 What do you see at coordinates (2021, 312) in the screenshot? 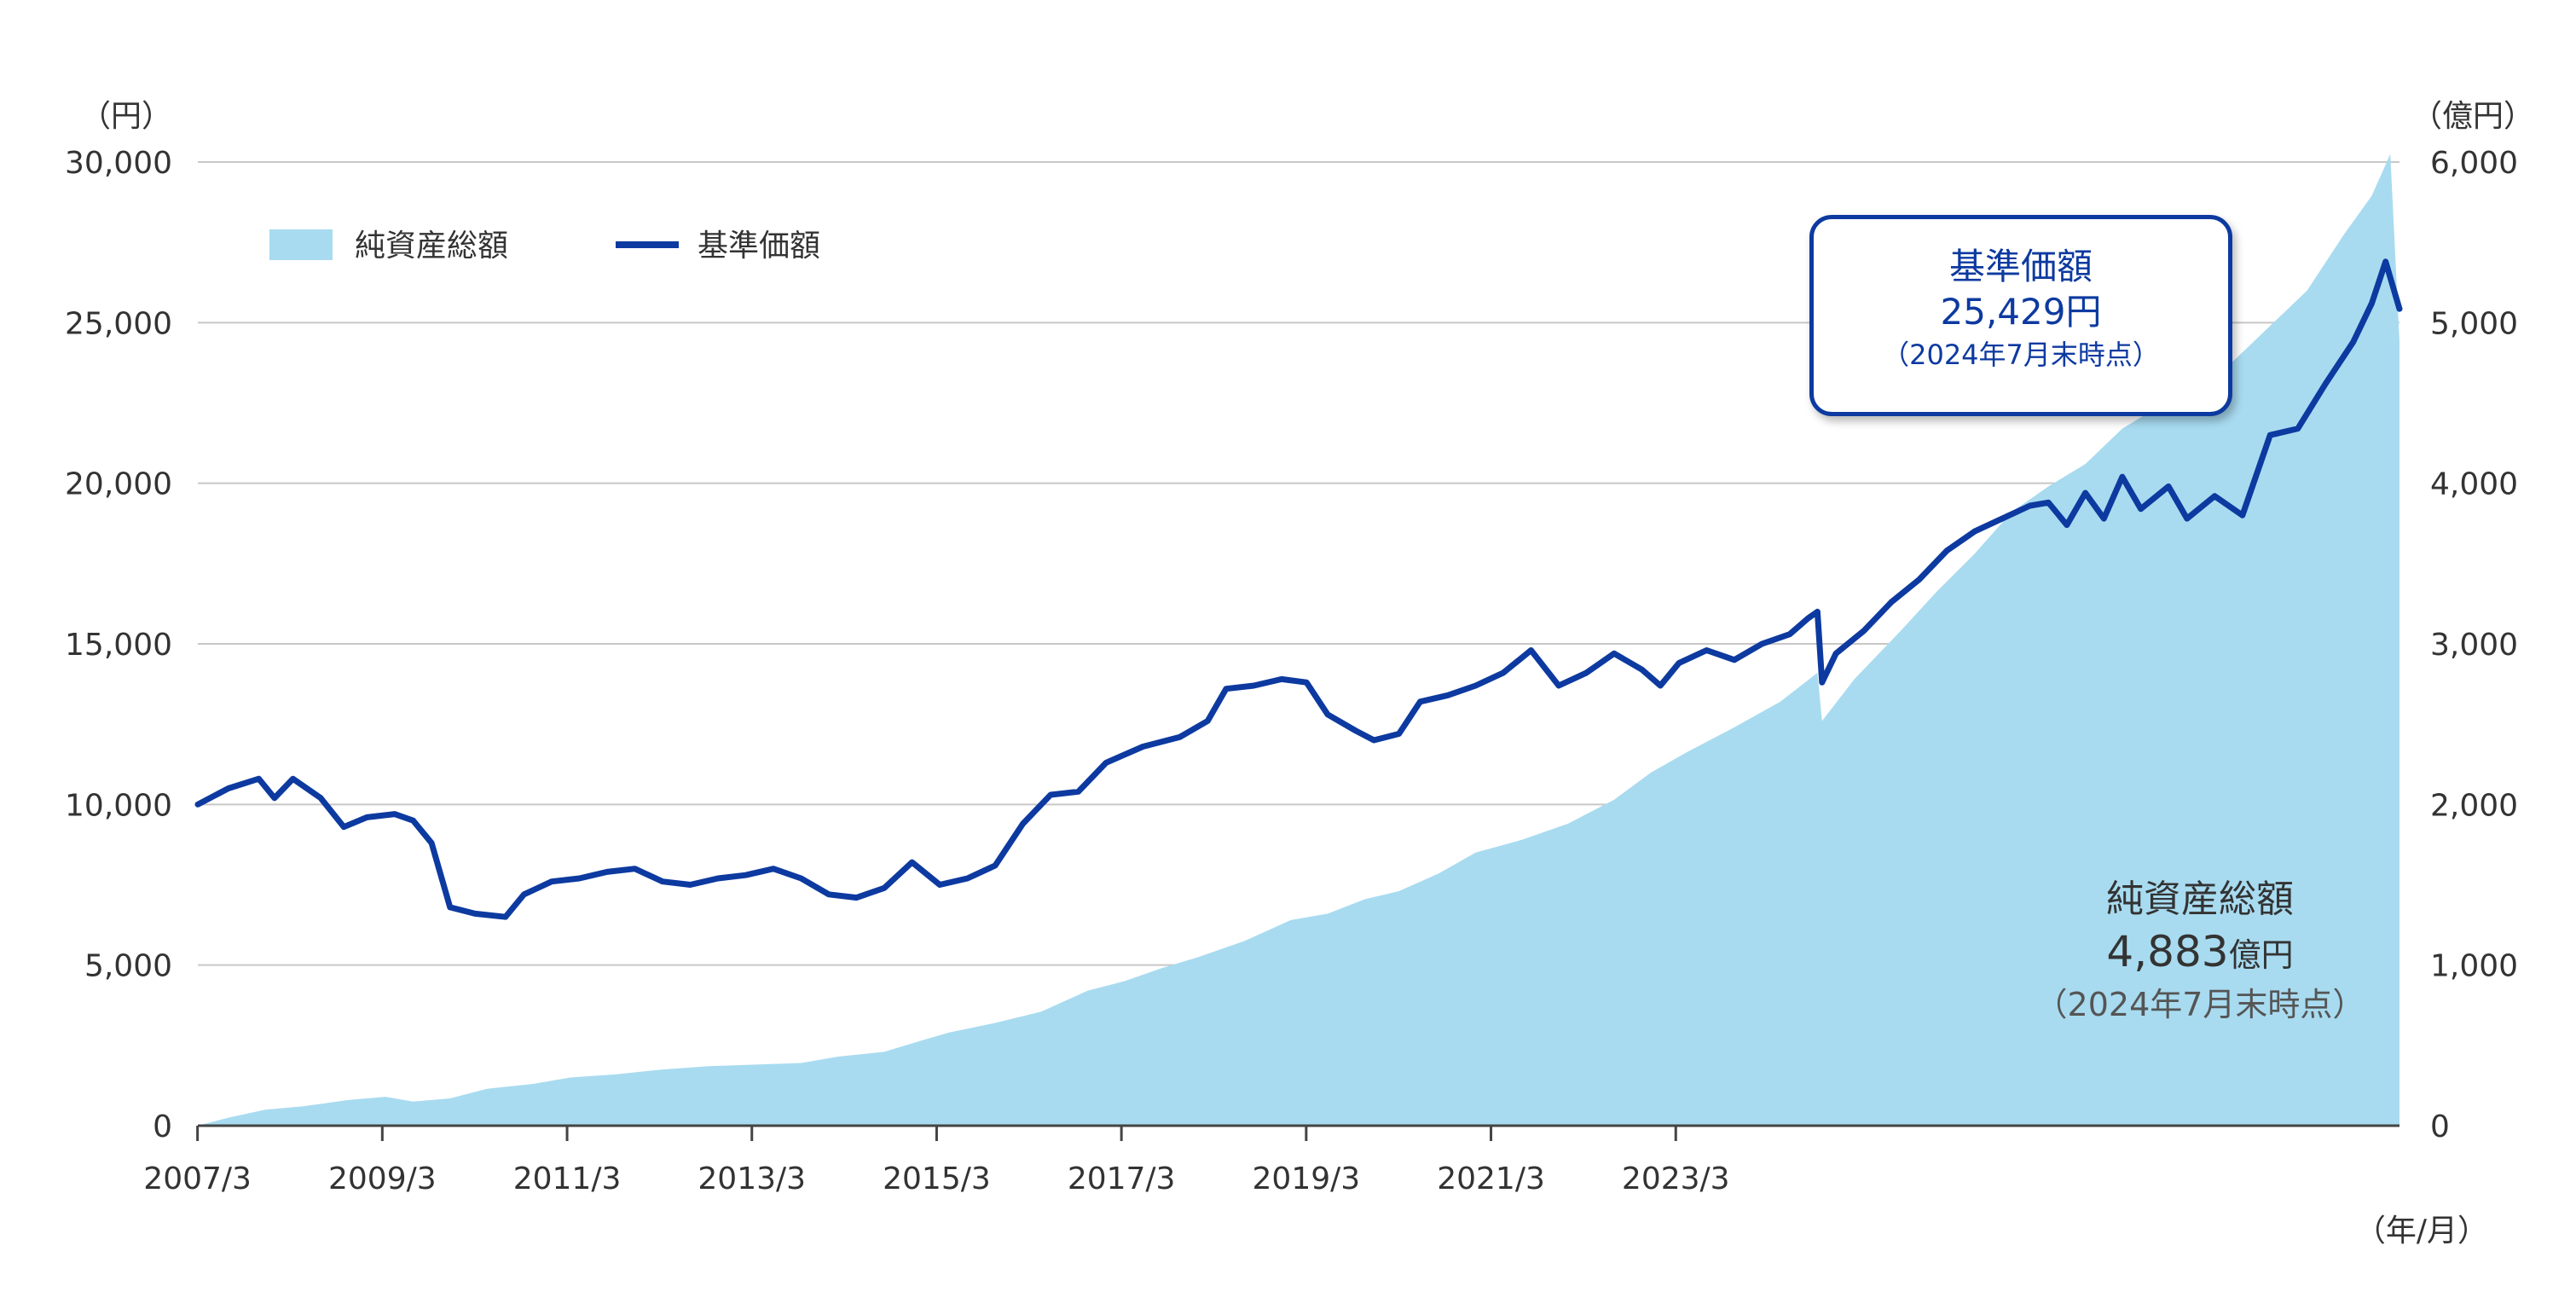
I see `nav-callout-value: 25,429円` at bounding box center [2021, 312].